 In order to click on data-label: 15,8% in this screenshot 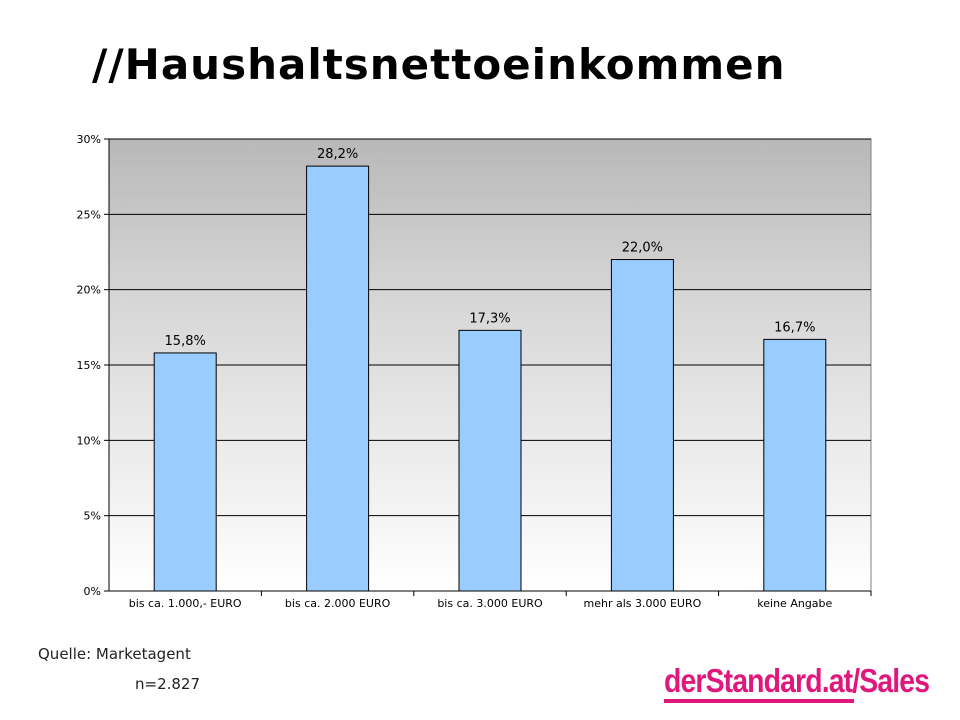, I will do `click(185, 341)`.